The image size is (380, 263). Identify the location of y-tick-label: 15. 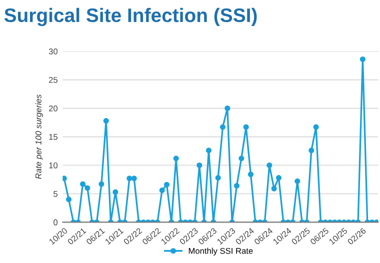
(53, 137).